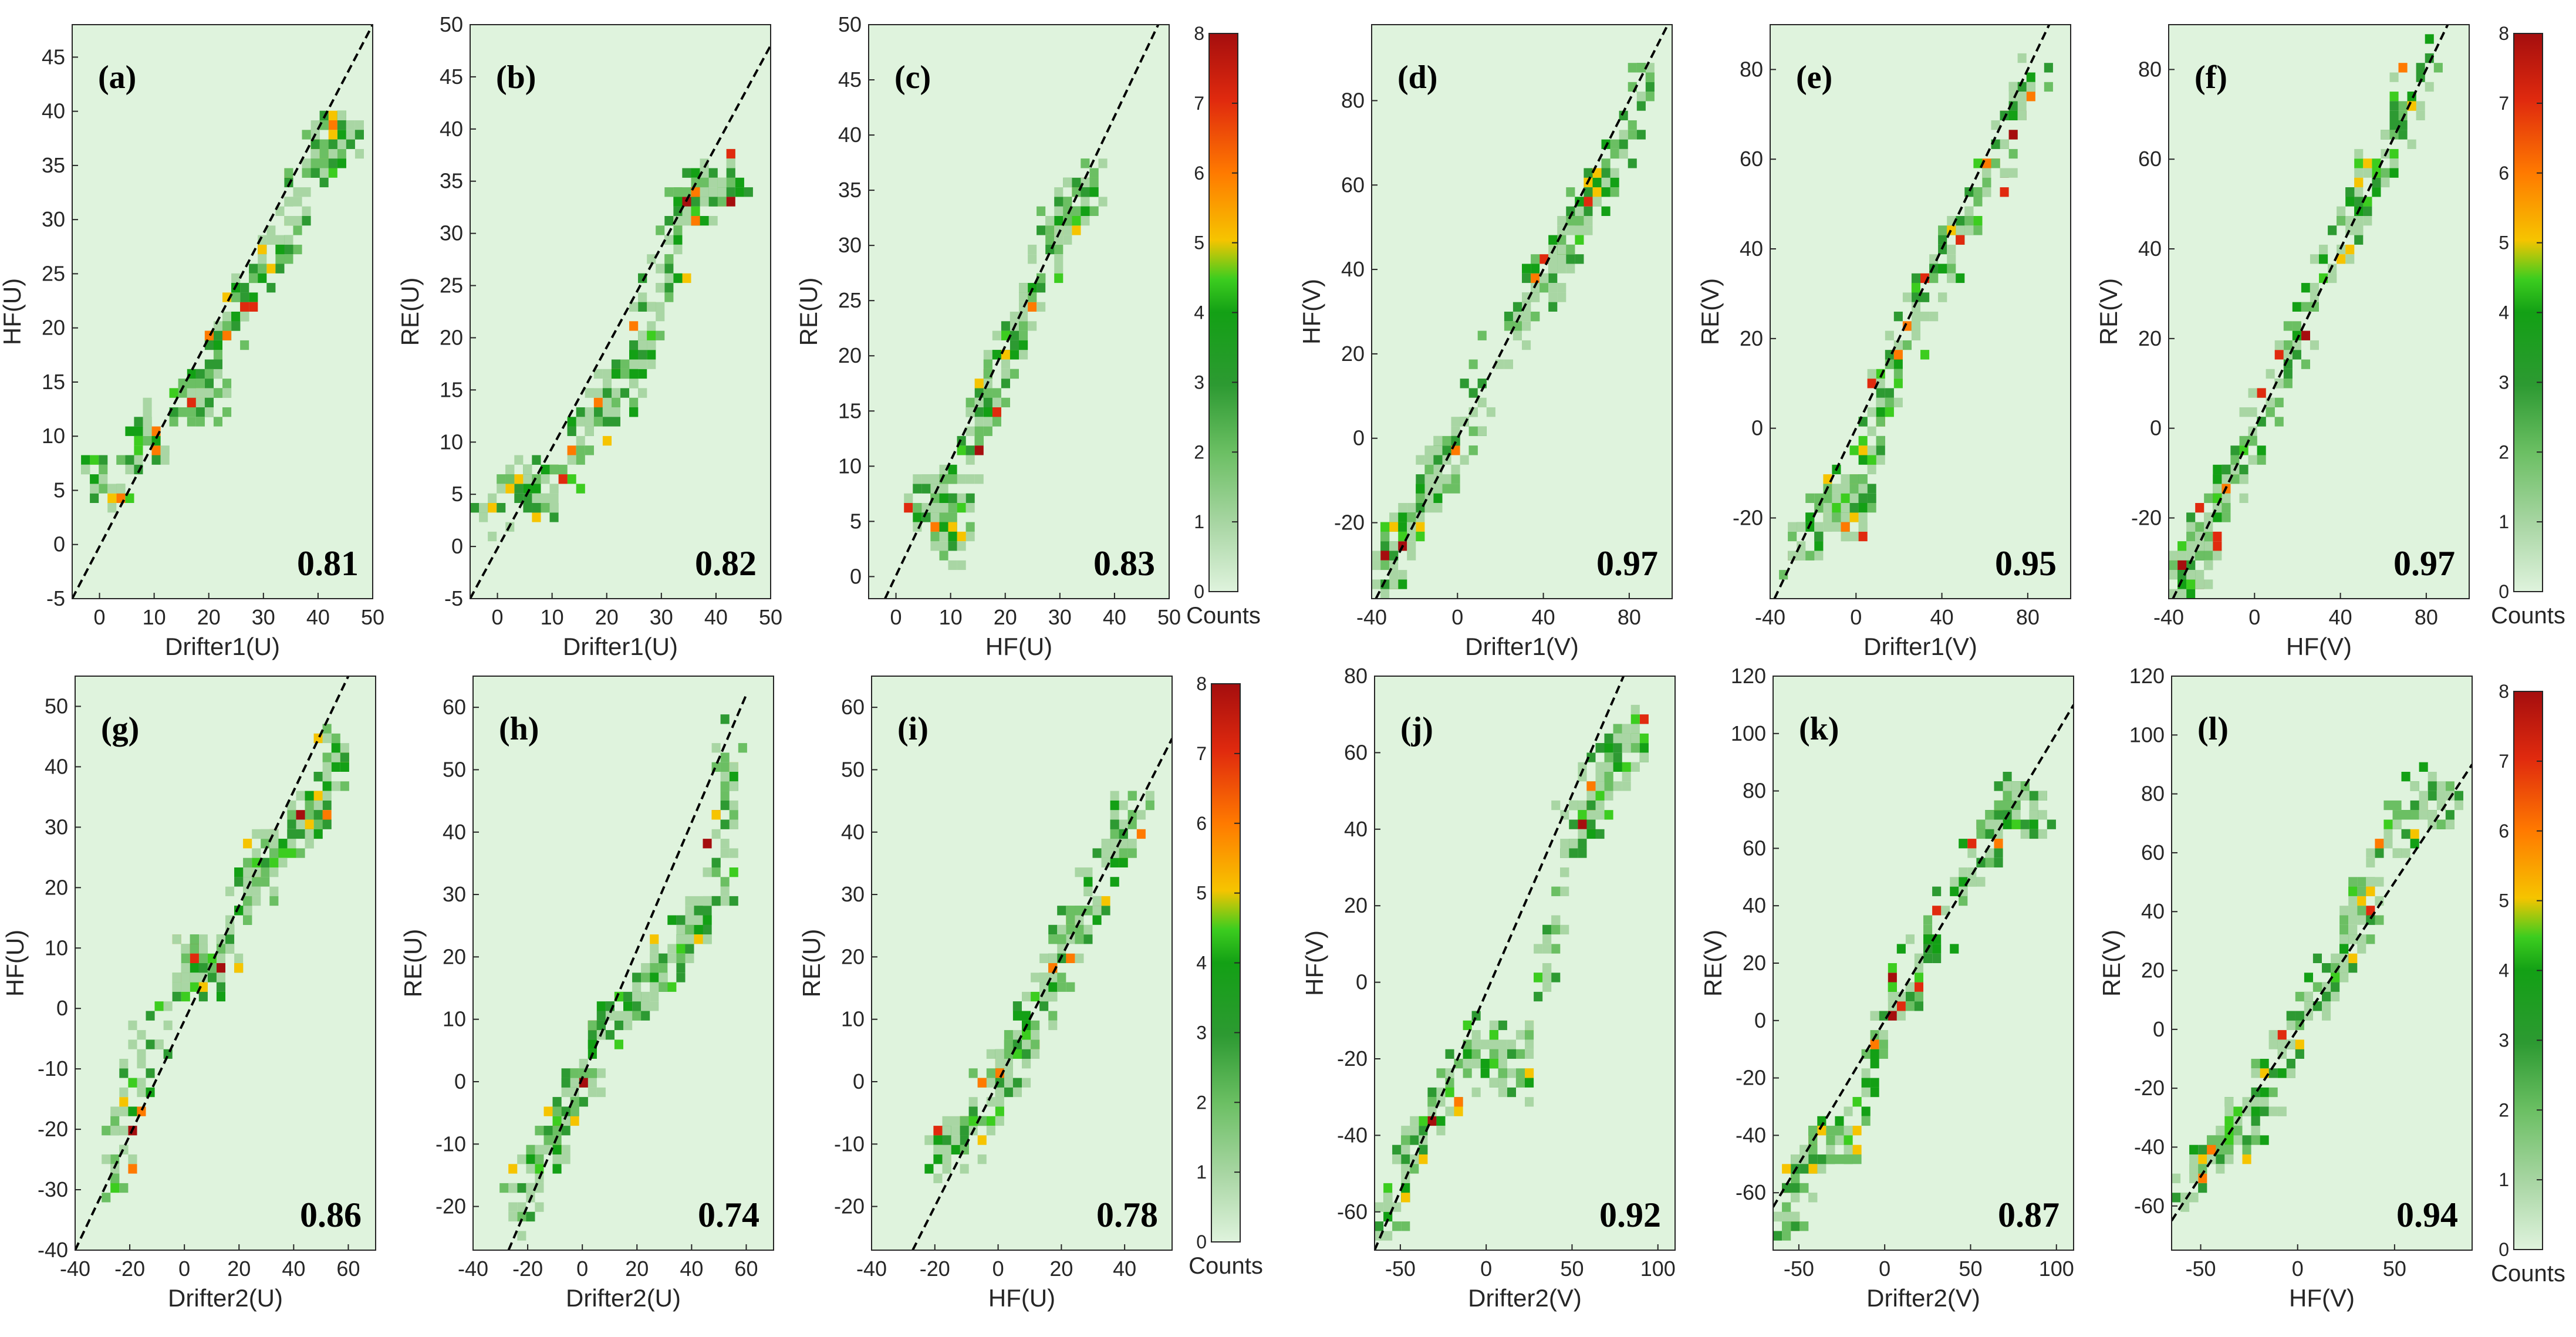 The image size is (2576, 1337). I want to click on y-tick-label: 60, so click(1353, 185).